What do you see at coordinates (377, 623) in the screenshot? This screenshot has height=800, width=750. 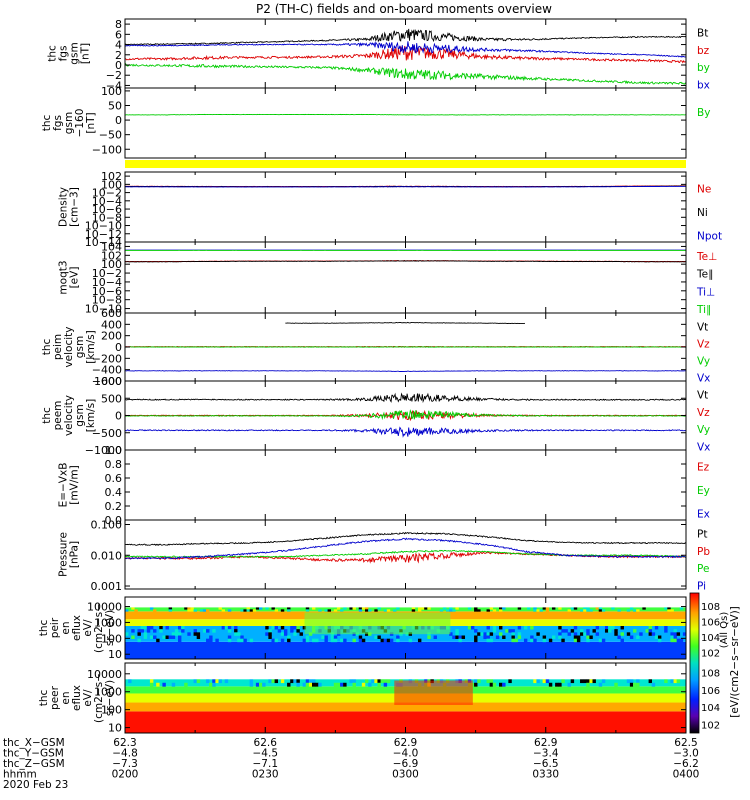 I see `event-region` at bounding box center [377, 623].